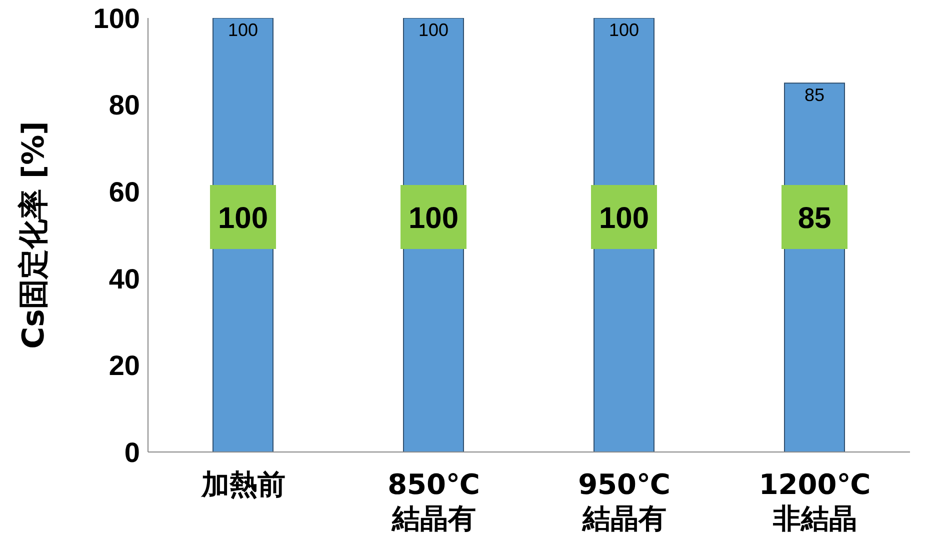  What do you see at coordinates (624, 501) in the screenshot?
I see `x-tick-label: 950℃ 結晶有` at bounding box center [624, 501].